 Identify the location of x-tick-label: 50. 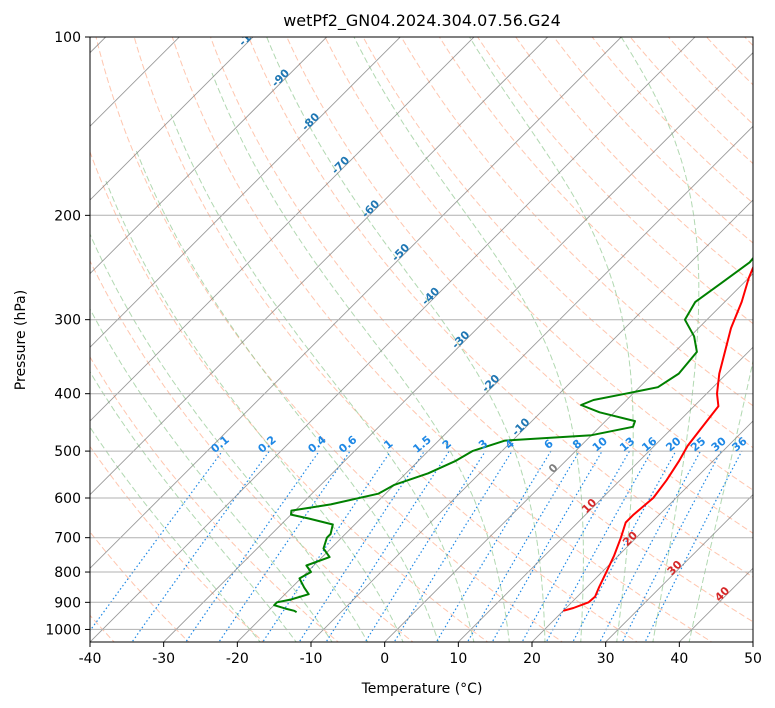
(753, 659).